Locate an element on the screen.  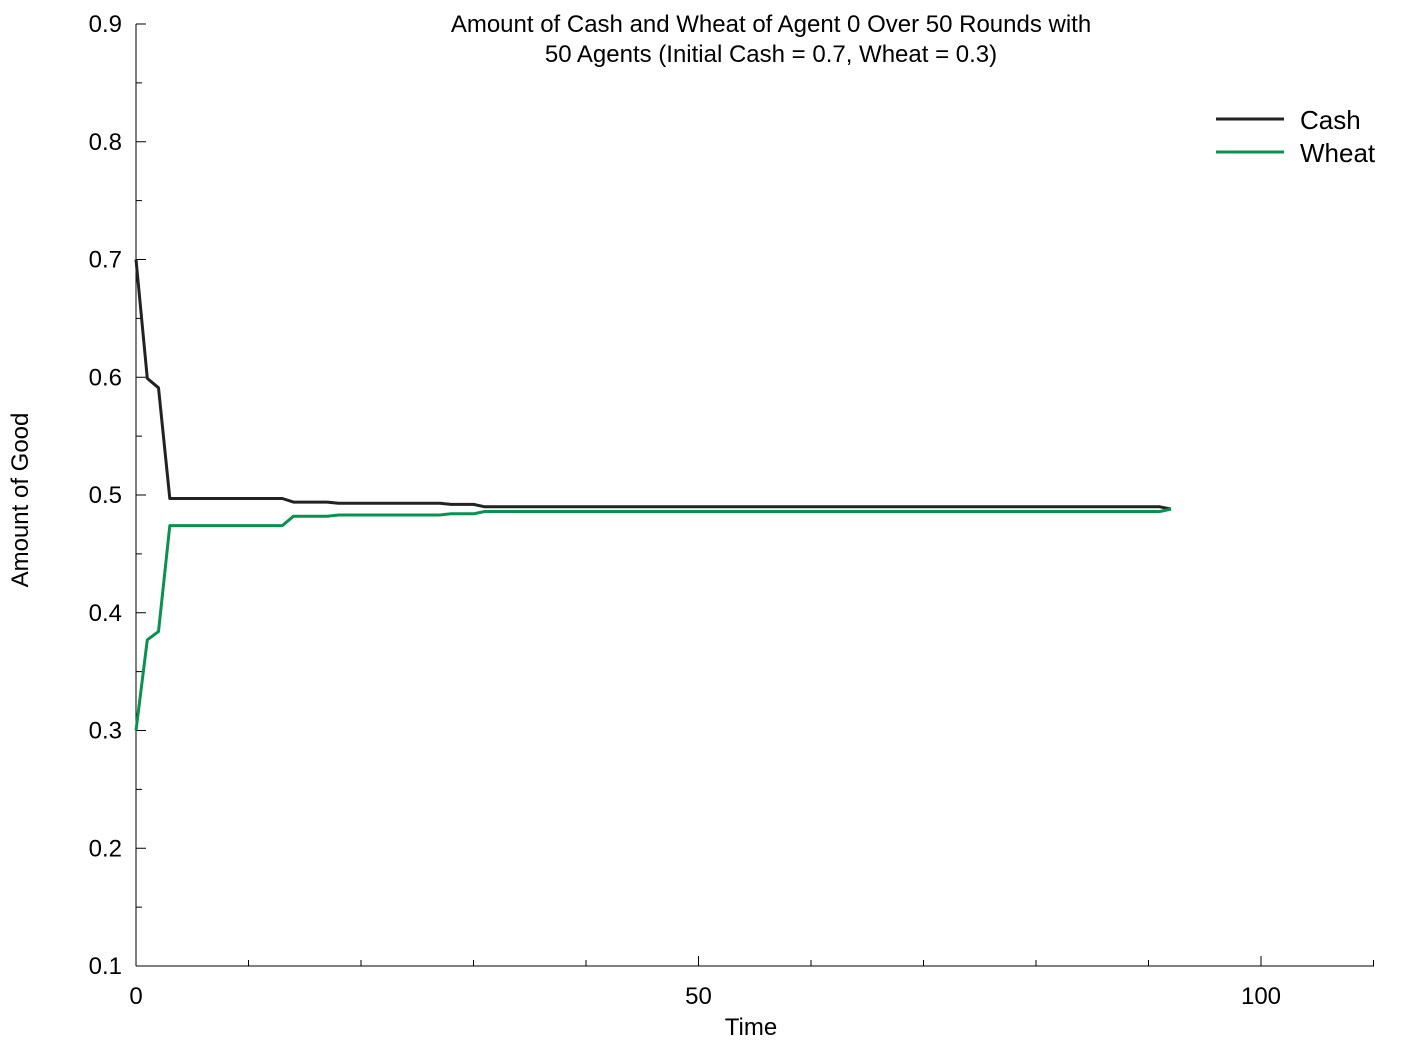
legend-label-cash: Cash is located at coordinates (1330, 120).